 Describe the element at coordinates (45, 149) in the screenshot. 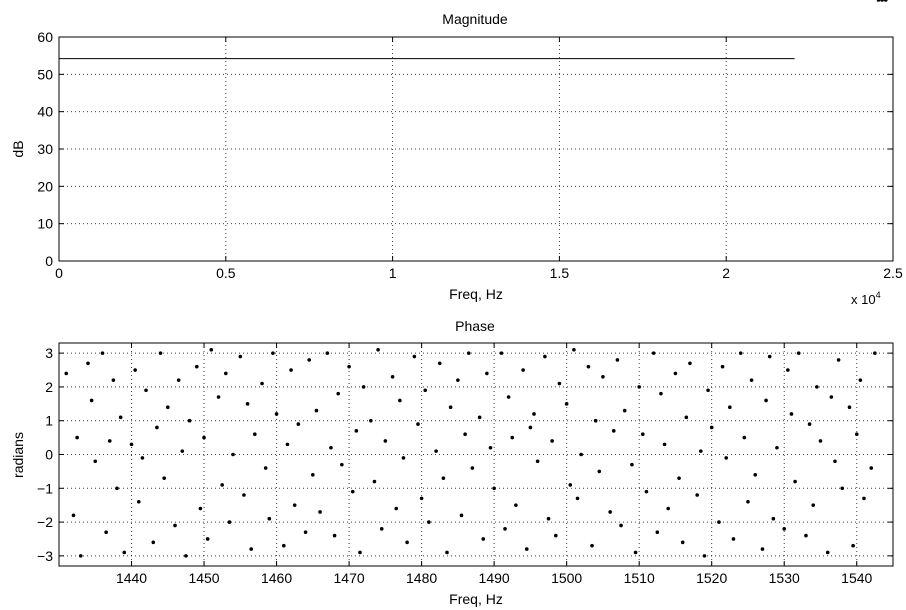

I see `magnitude-y-tick-label: 30` at that location.